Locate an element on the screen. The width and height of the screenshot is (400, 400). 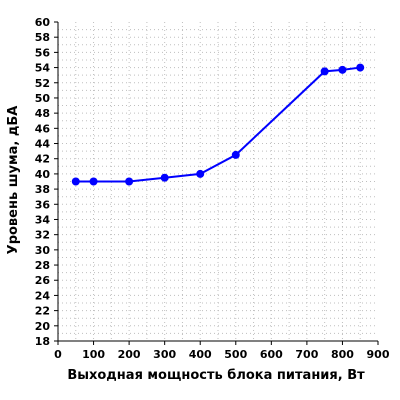
x-tick-label: 200 is located at coordinates (129, 354).